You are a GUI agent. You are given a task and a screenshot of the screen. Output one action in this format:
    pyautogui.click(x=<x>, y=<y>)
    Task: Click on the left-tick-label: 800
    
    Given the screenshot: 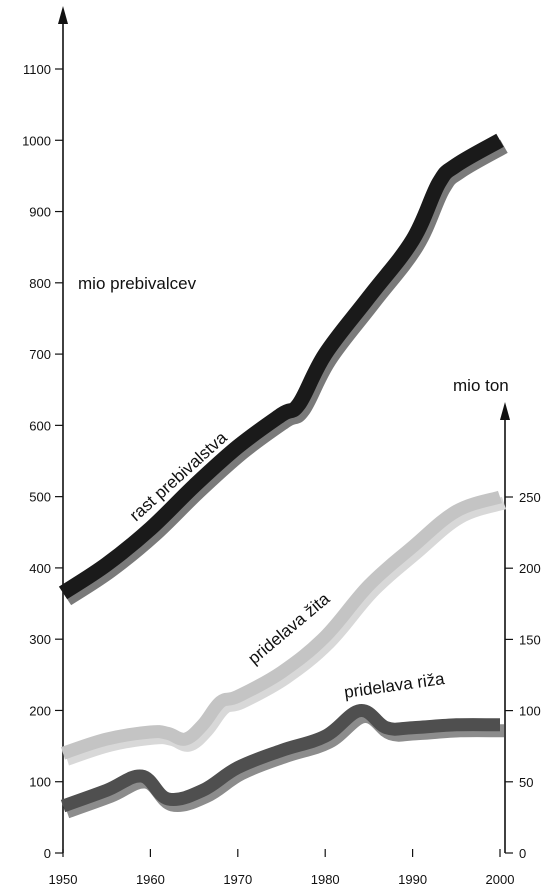 What is the action you would take?
    pyautogui.click(x=40, y=283)
    